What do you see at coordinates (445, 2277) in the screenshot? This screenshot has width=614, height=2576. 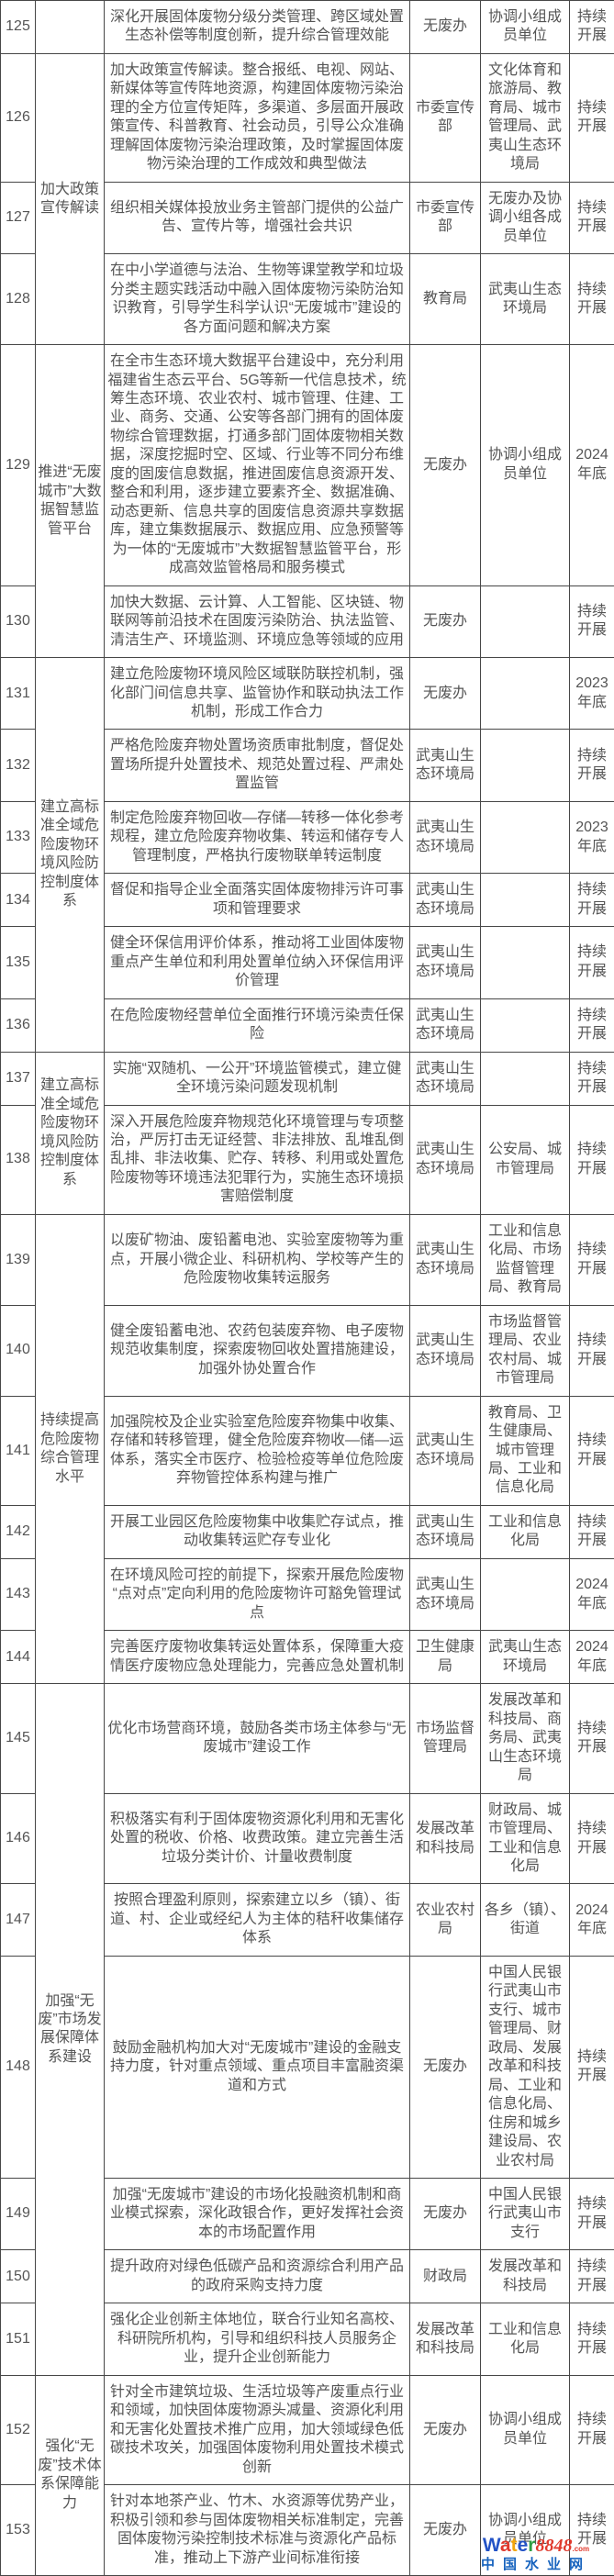 I see `lead-unit-cell: 财政局` at bounding box center [445, 2277].